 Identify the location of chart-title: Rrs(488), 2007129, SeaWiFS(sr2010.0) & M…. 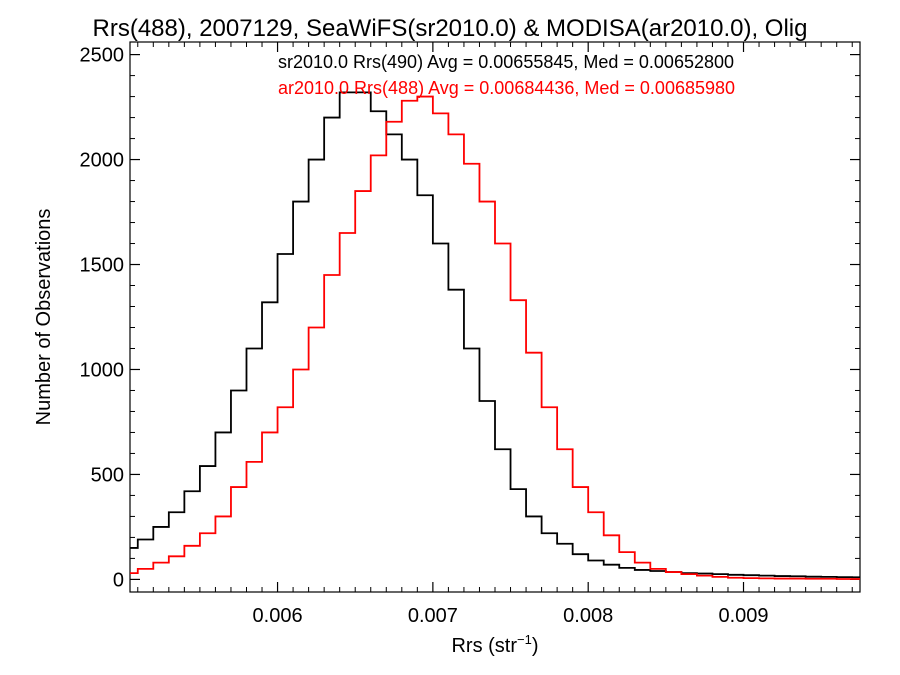
(450, 28).